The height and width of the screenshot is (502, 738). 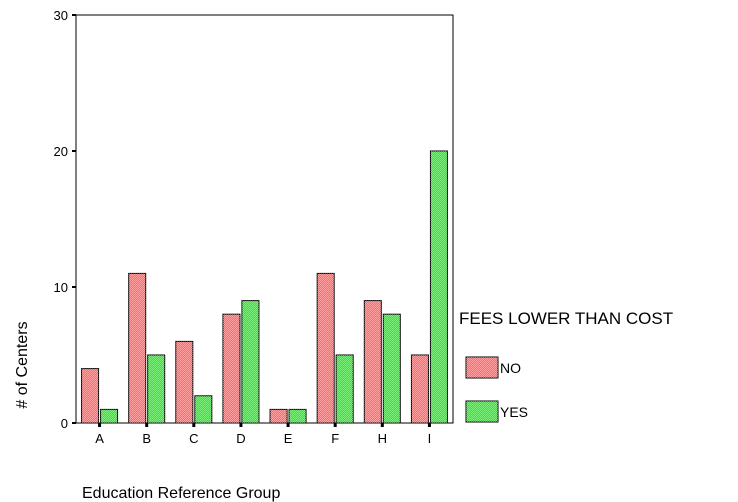 I want to click on x-tick-label: D, so click(x=240, y=438).